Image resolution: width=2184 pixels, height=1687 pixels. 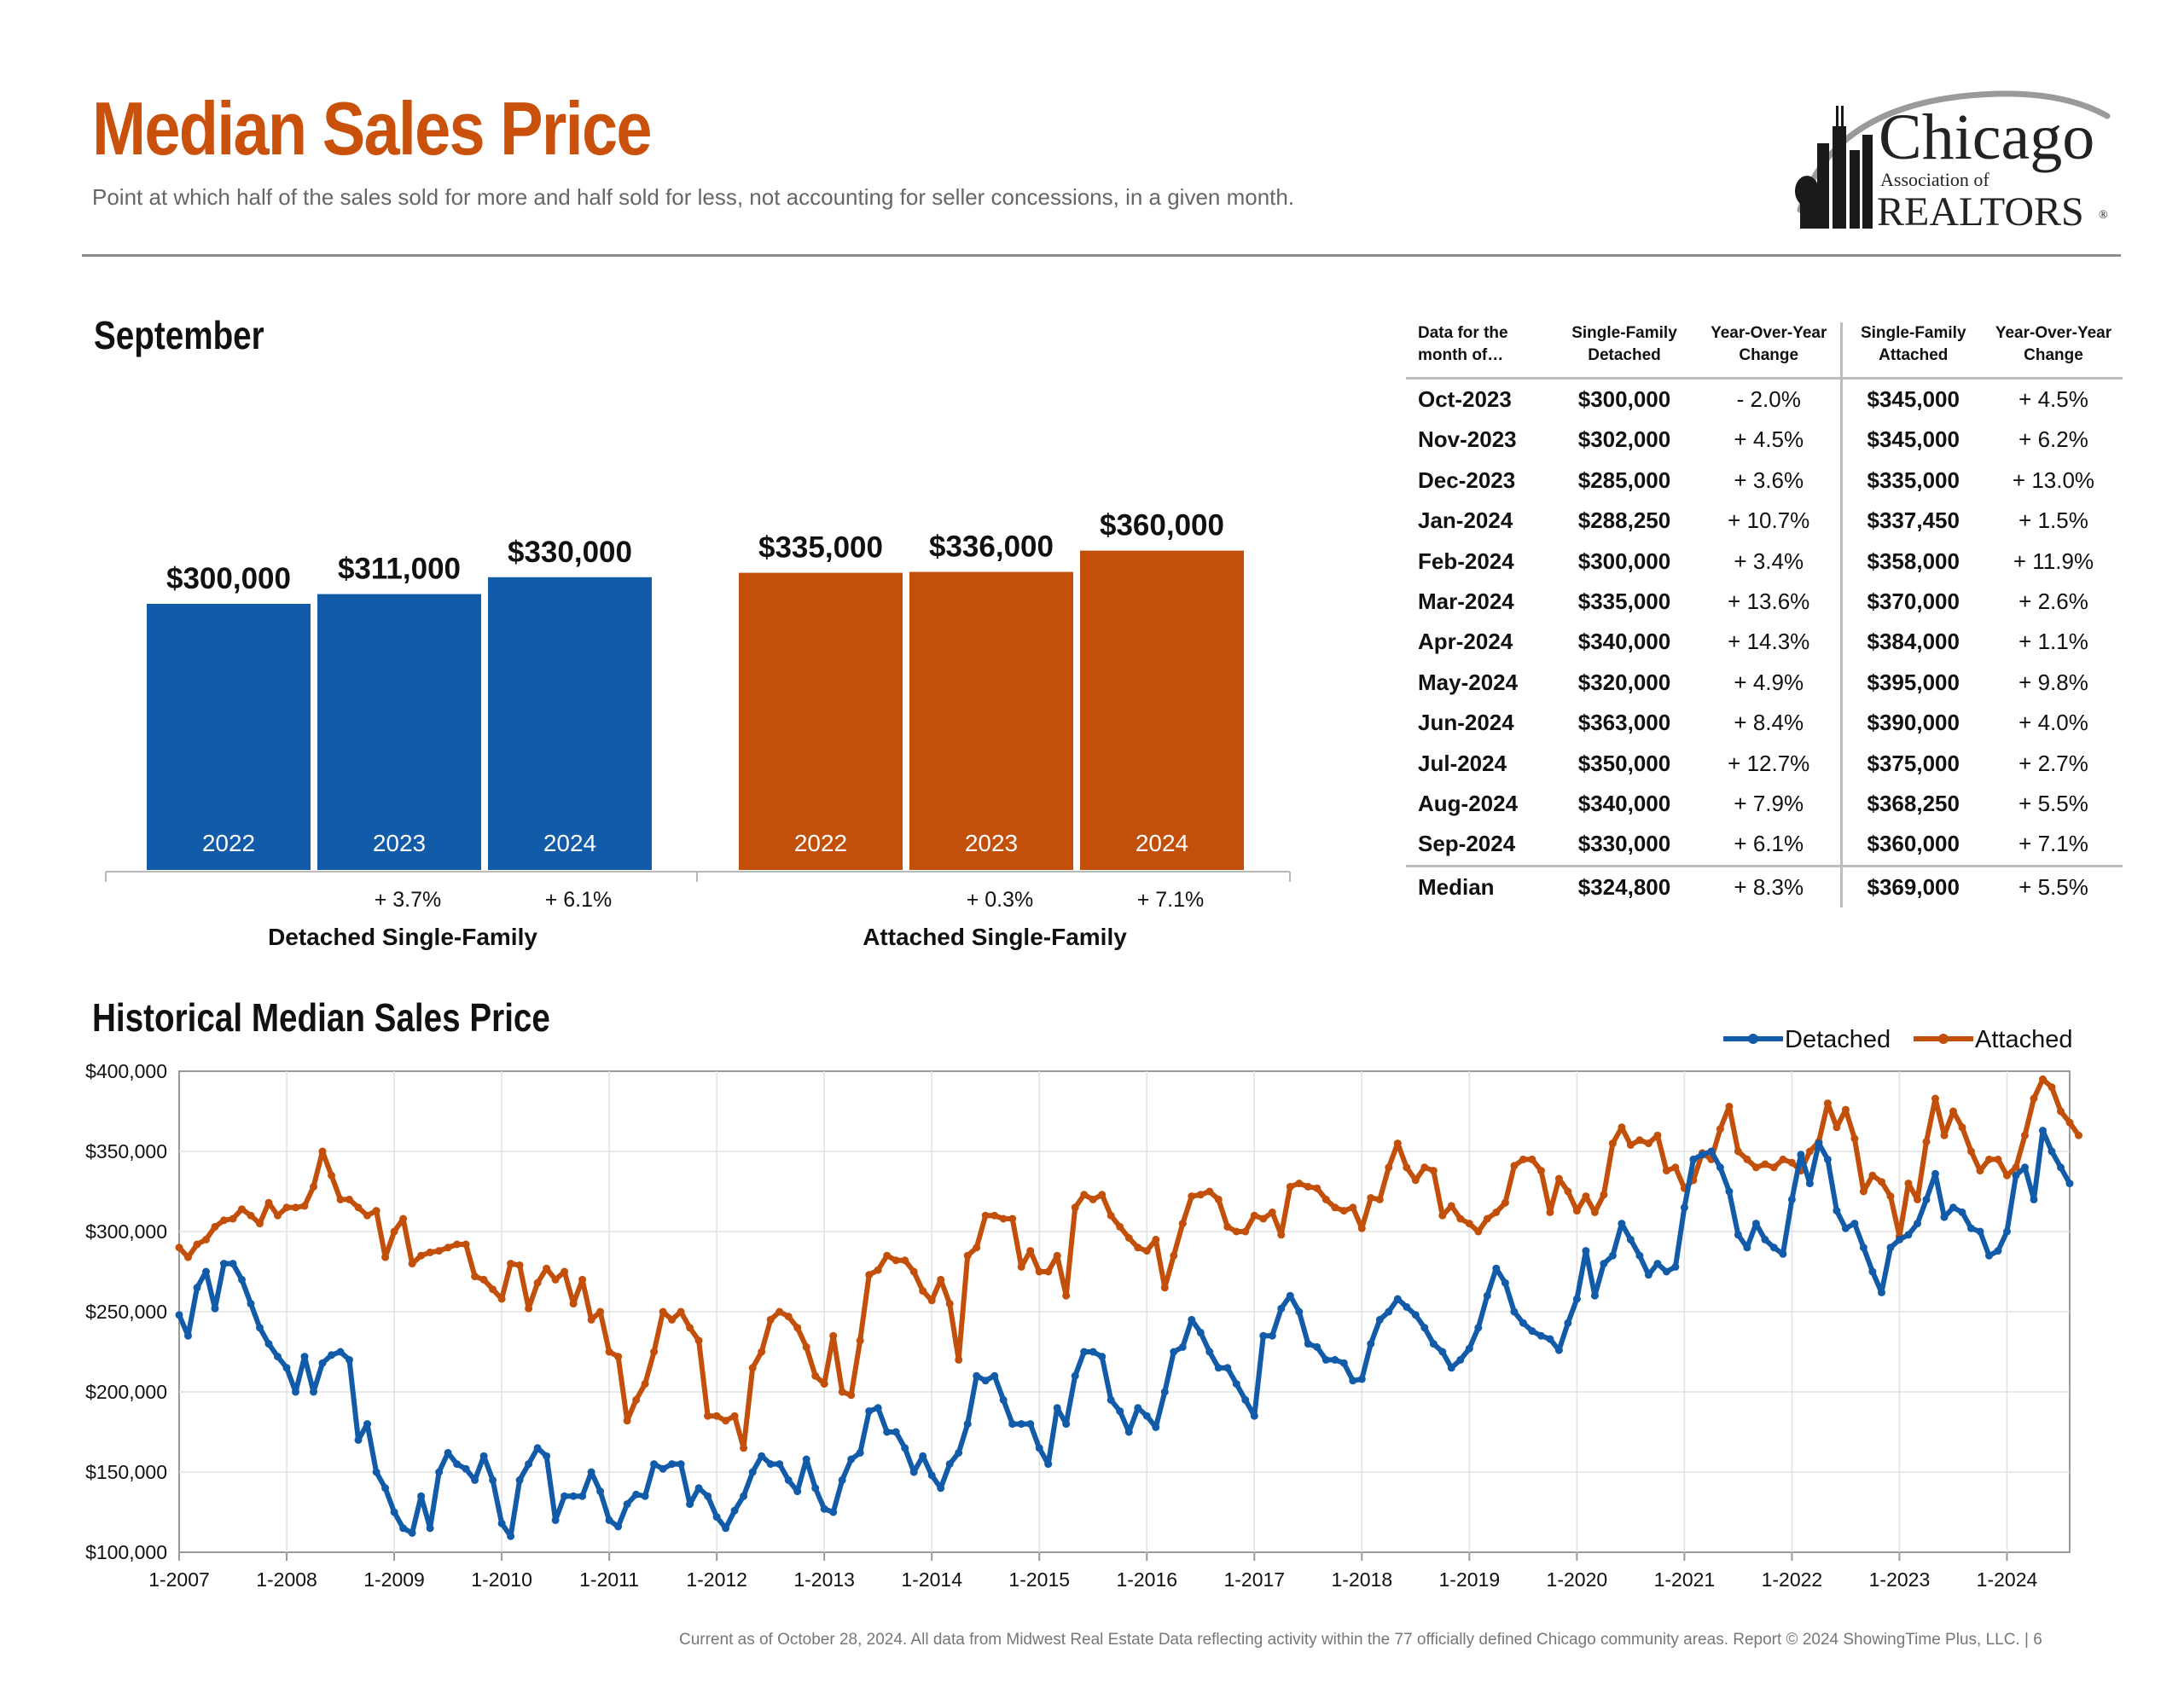 I want to click on bar-year-label: 2023, so click(x=992, y=843).